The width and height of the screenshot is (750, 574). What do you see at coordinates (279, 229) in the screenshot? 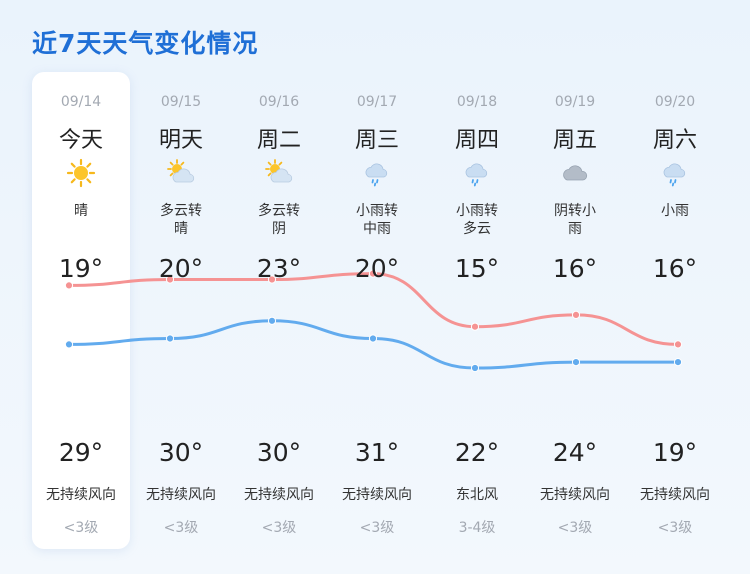
I see `day-description-line2: 阴` at bounding box center [279, 229].